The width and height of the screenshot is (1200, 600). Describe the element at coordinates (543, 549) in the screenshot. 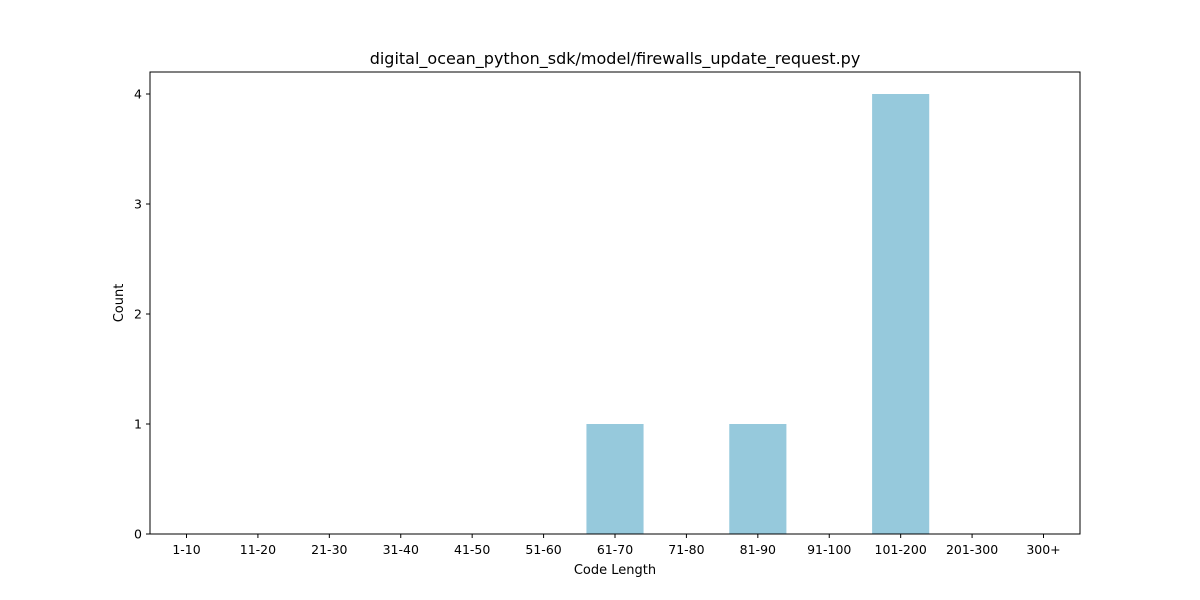

I see `x-tick-label: 51-60` at that location.